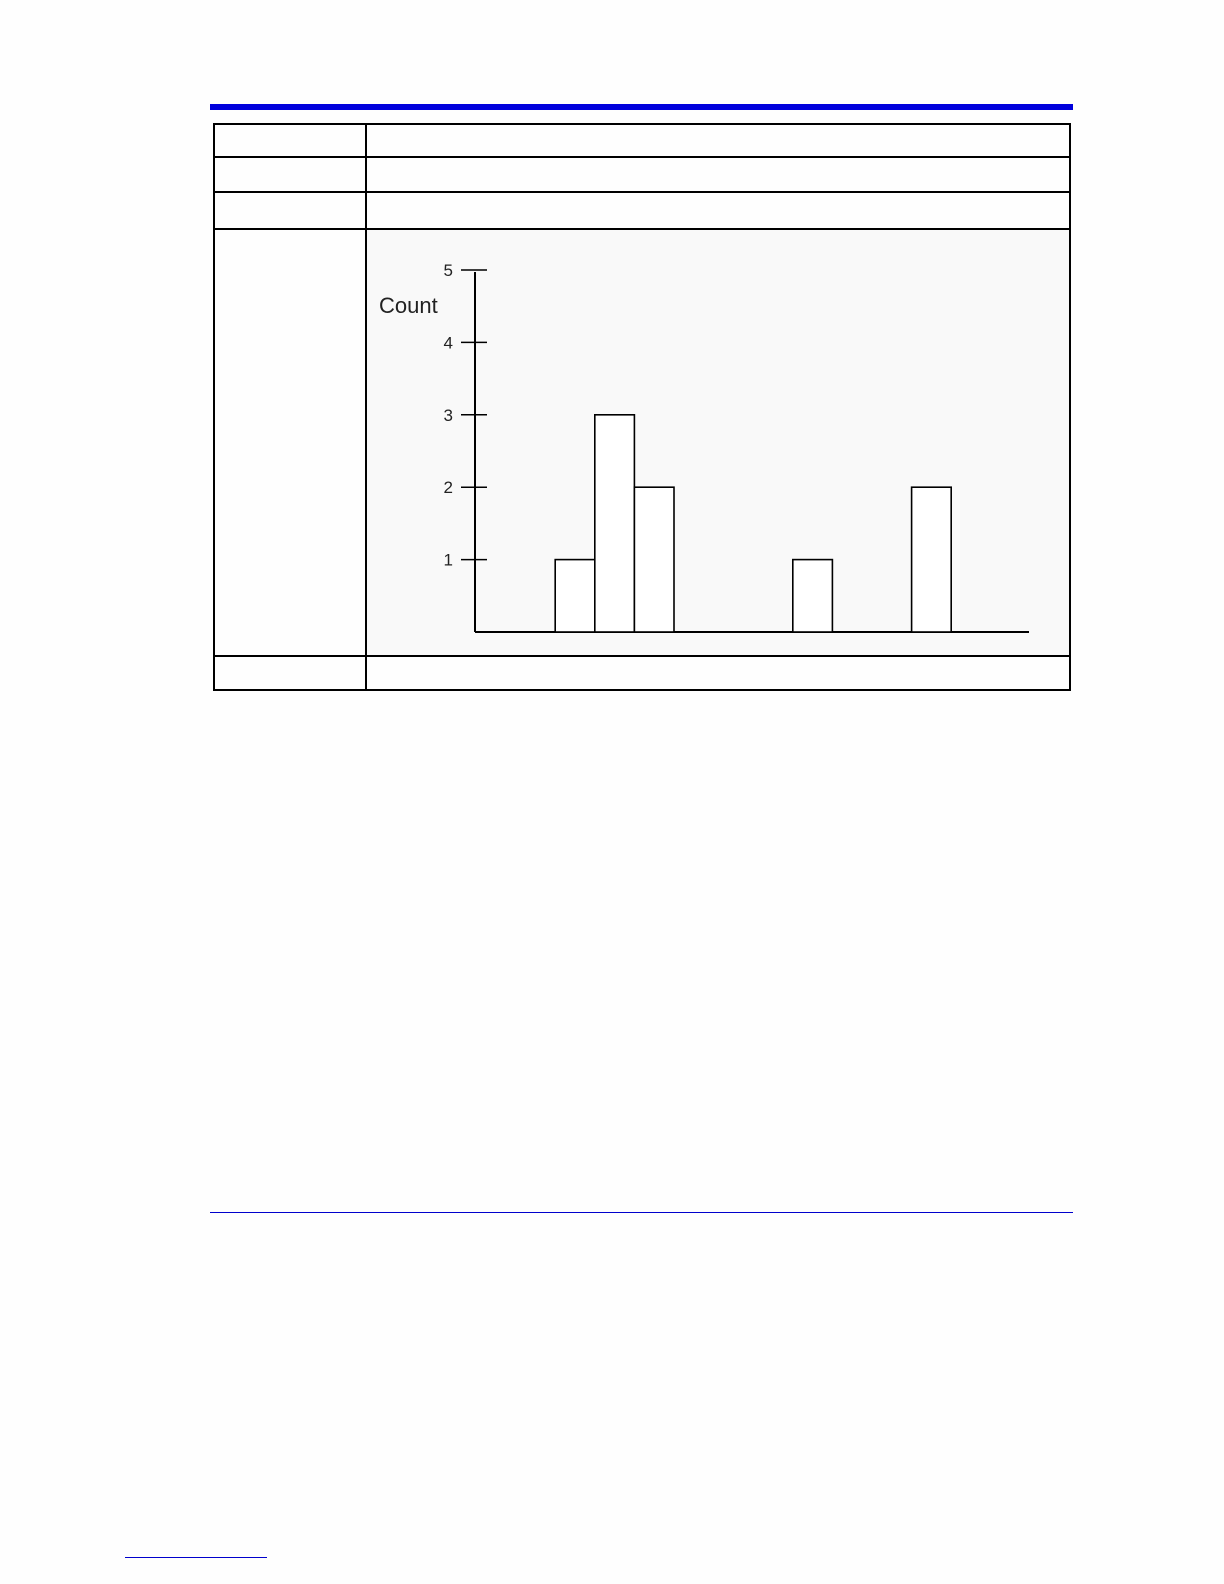  Describe the element at coordinates (448, 487) in the screenshot. I see `y-tick-label: 2` at that location.